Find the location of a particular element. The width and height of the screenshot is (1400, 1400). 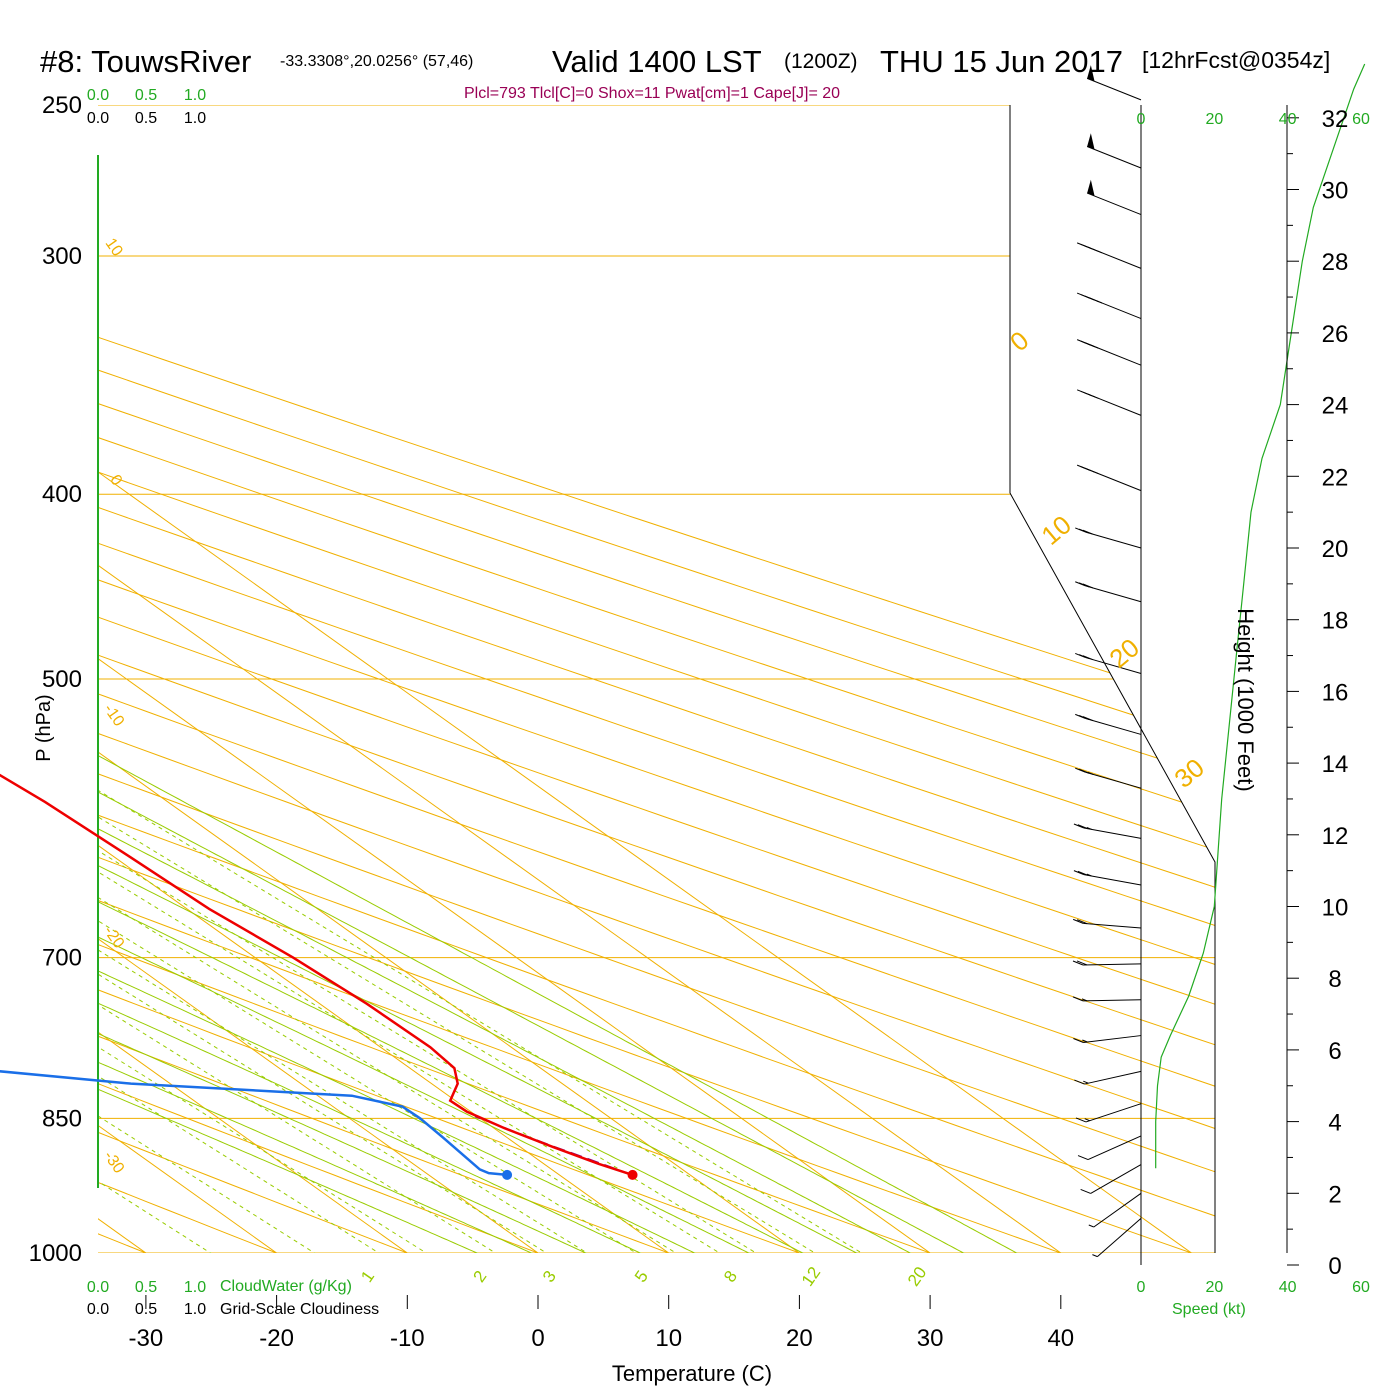

height-tick-label: 28 is located at coordinates (1335, 262).